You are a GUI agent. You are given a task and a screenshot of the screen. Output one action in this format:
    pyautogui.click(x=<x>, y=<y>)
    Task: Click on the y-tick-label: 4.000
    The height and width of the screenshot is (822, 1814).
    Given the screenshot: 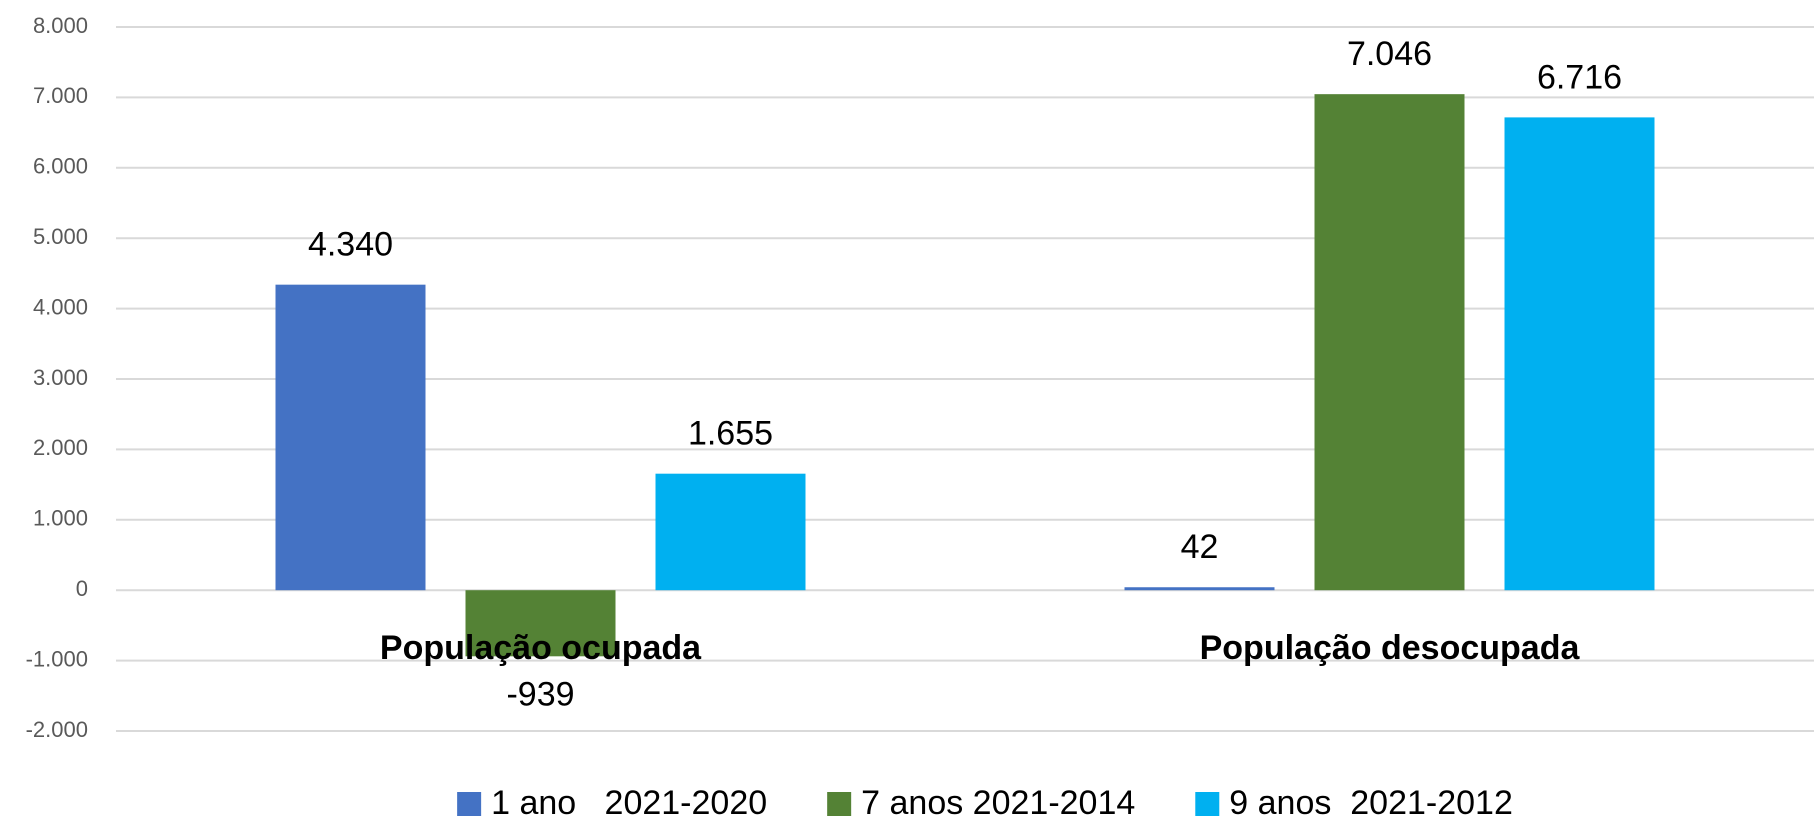 What is the action you would take?
    pyautogui.click(x=60, y=306)
    